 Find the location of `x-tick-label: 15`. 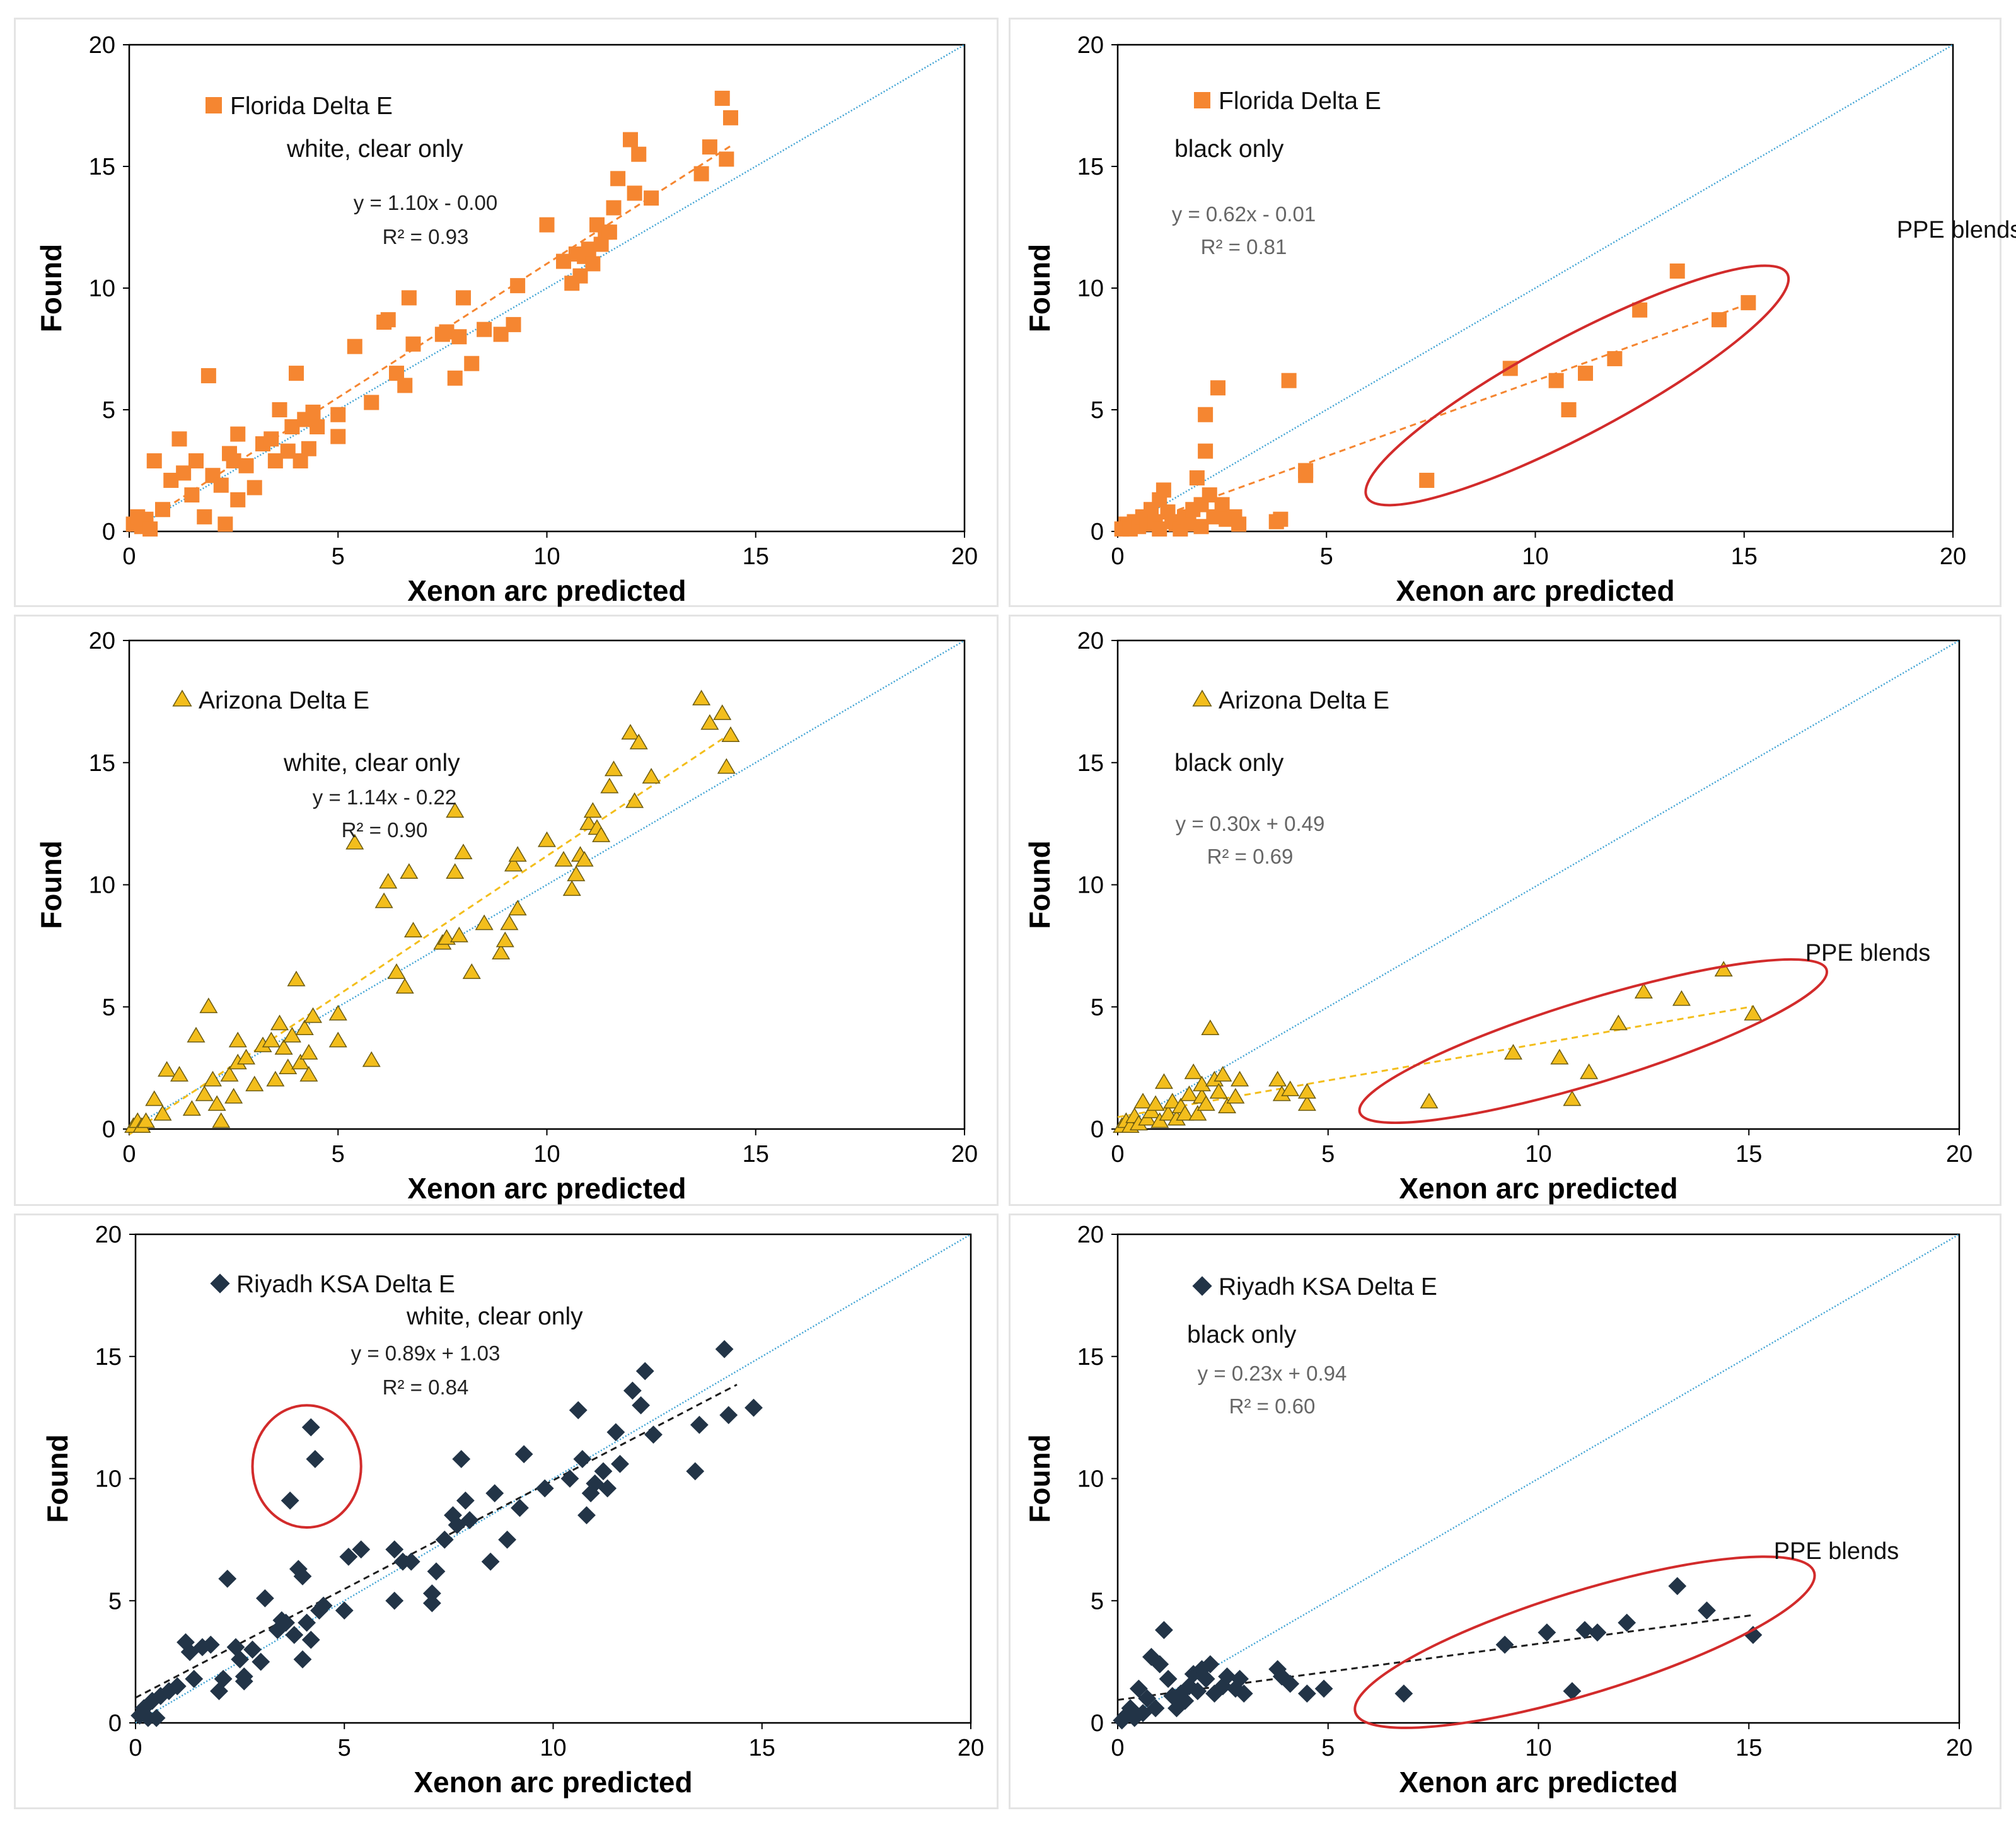

x-tick-label: 15 is located at coordinates (1748, 1748).